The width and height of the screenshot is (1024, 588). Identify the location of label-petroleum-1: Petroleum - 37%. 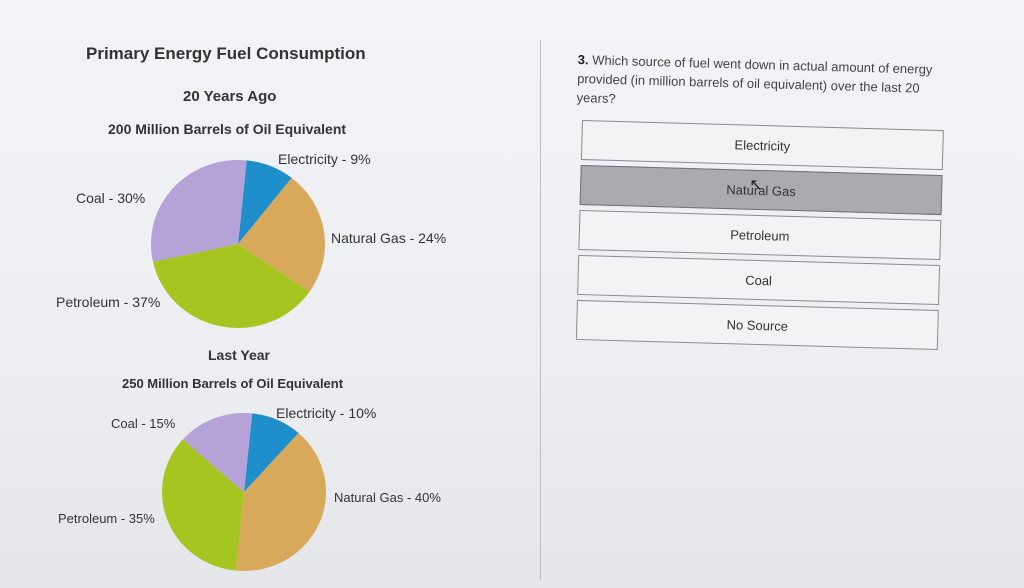
(108, 302).